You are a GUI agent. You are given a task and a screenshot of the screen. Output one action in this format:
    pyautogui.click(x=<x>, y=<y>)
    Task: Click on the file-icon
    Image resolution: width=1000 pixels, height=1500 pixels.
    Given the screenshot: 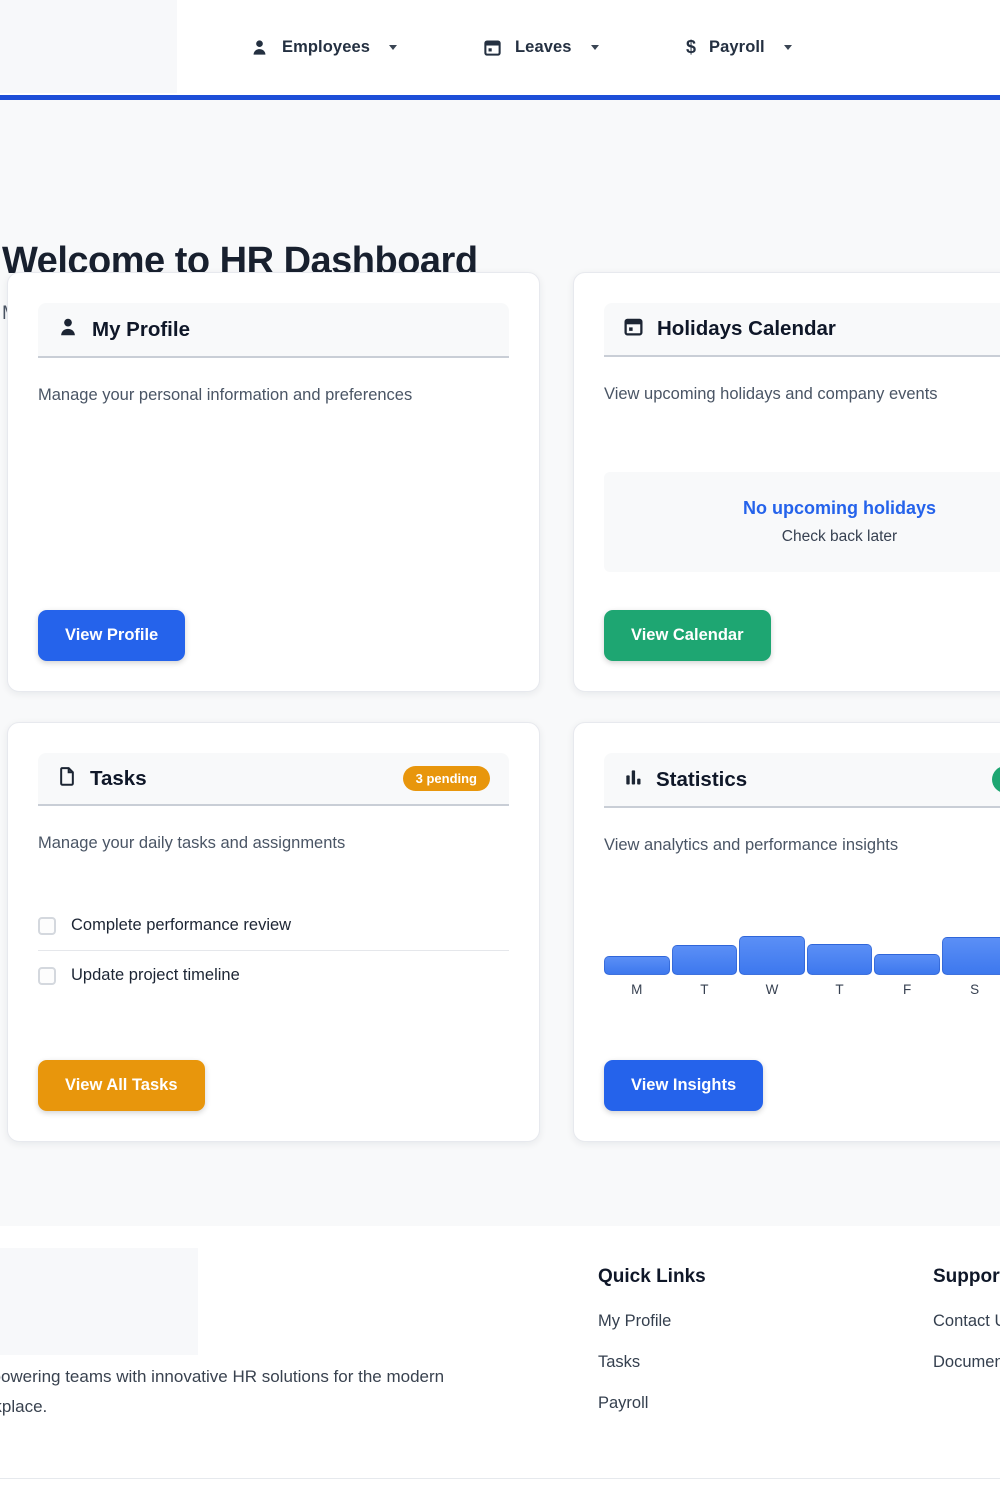 What is the action you would take?
    pyautogui.click(x=67, y=778)
    